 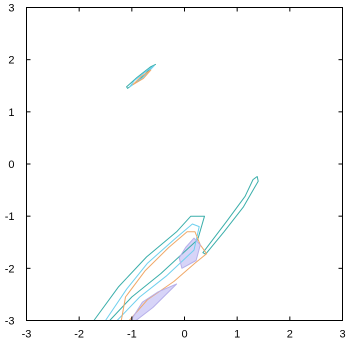 What do you see at coordinates (290, 335) in the screenshot?
I see `x-tick-label-5: 2` at bounding box center [290, 335].